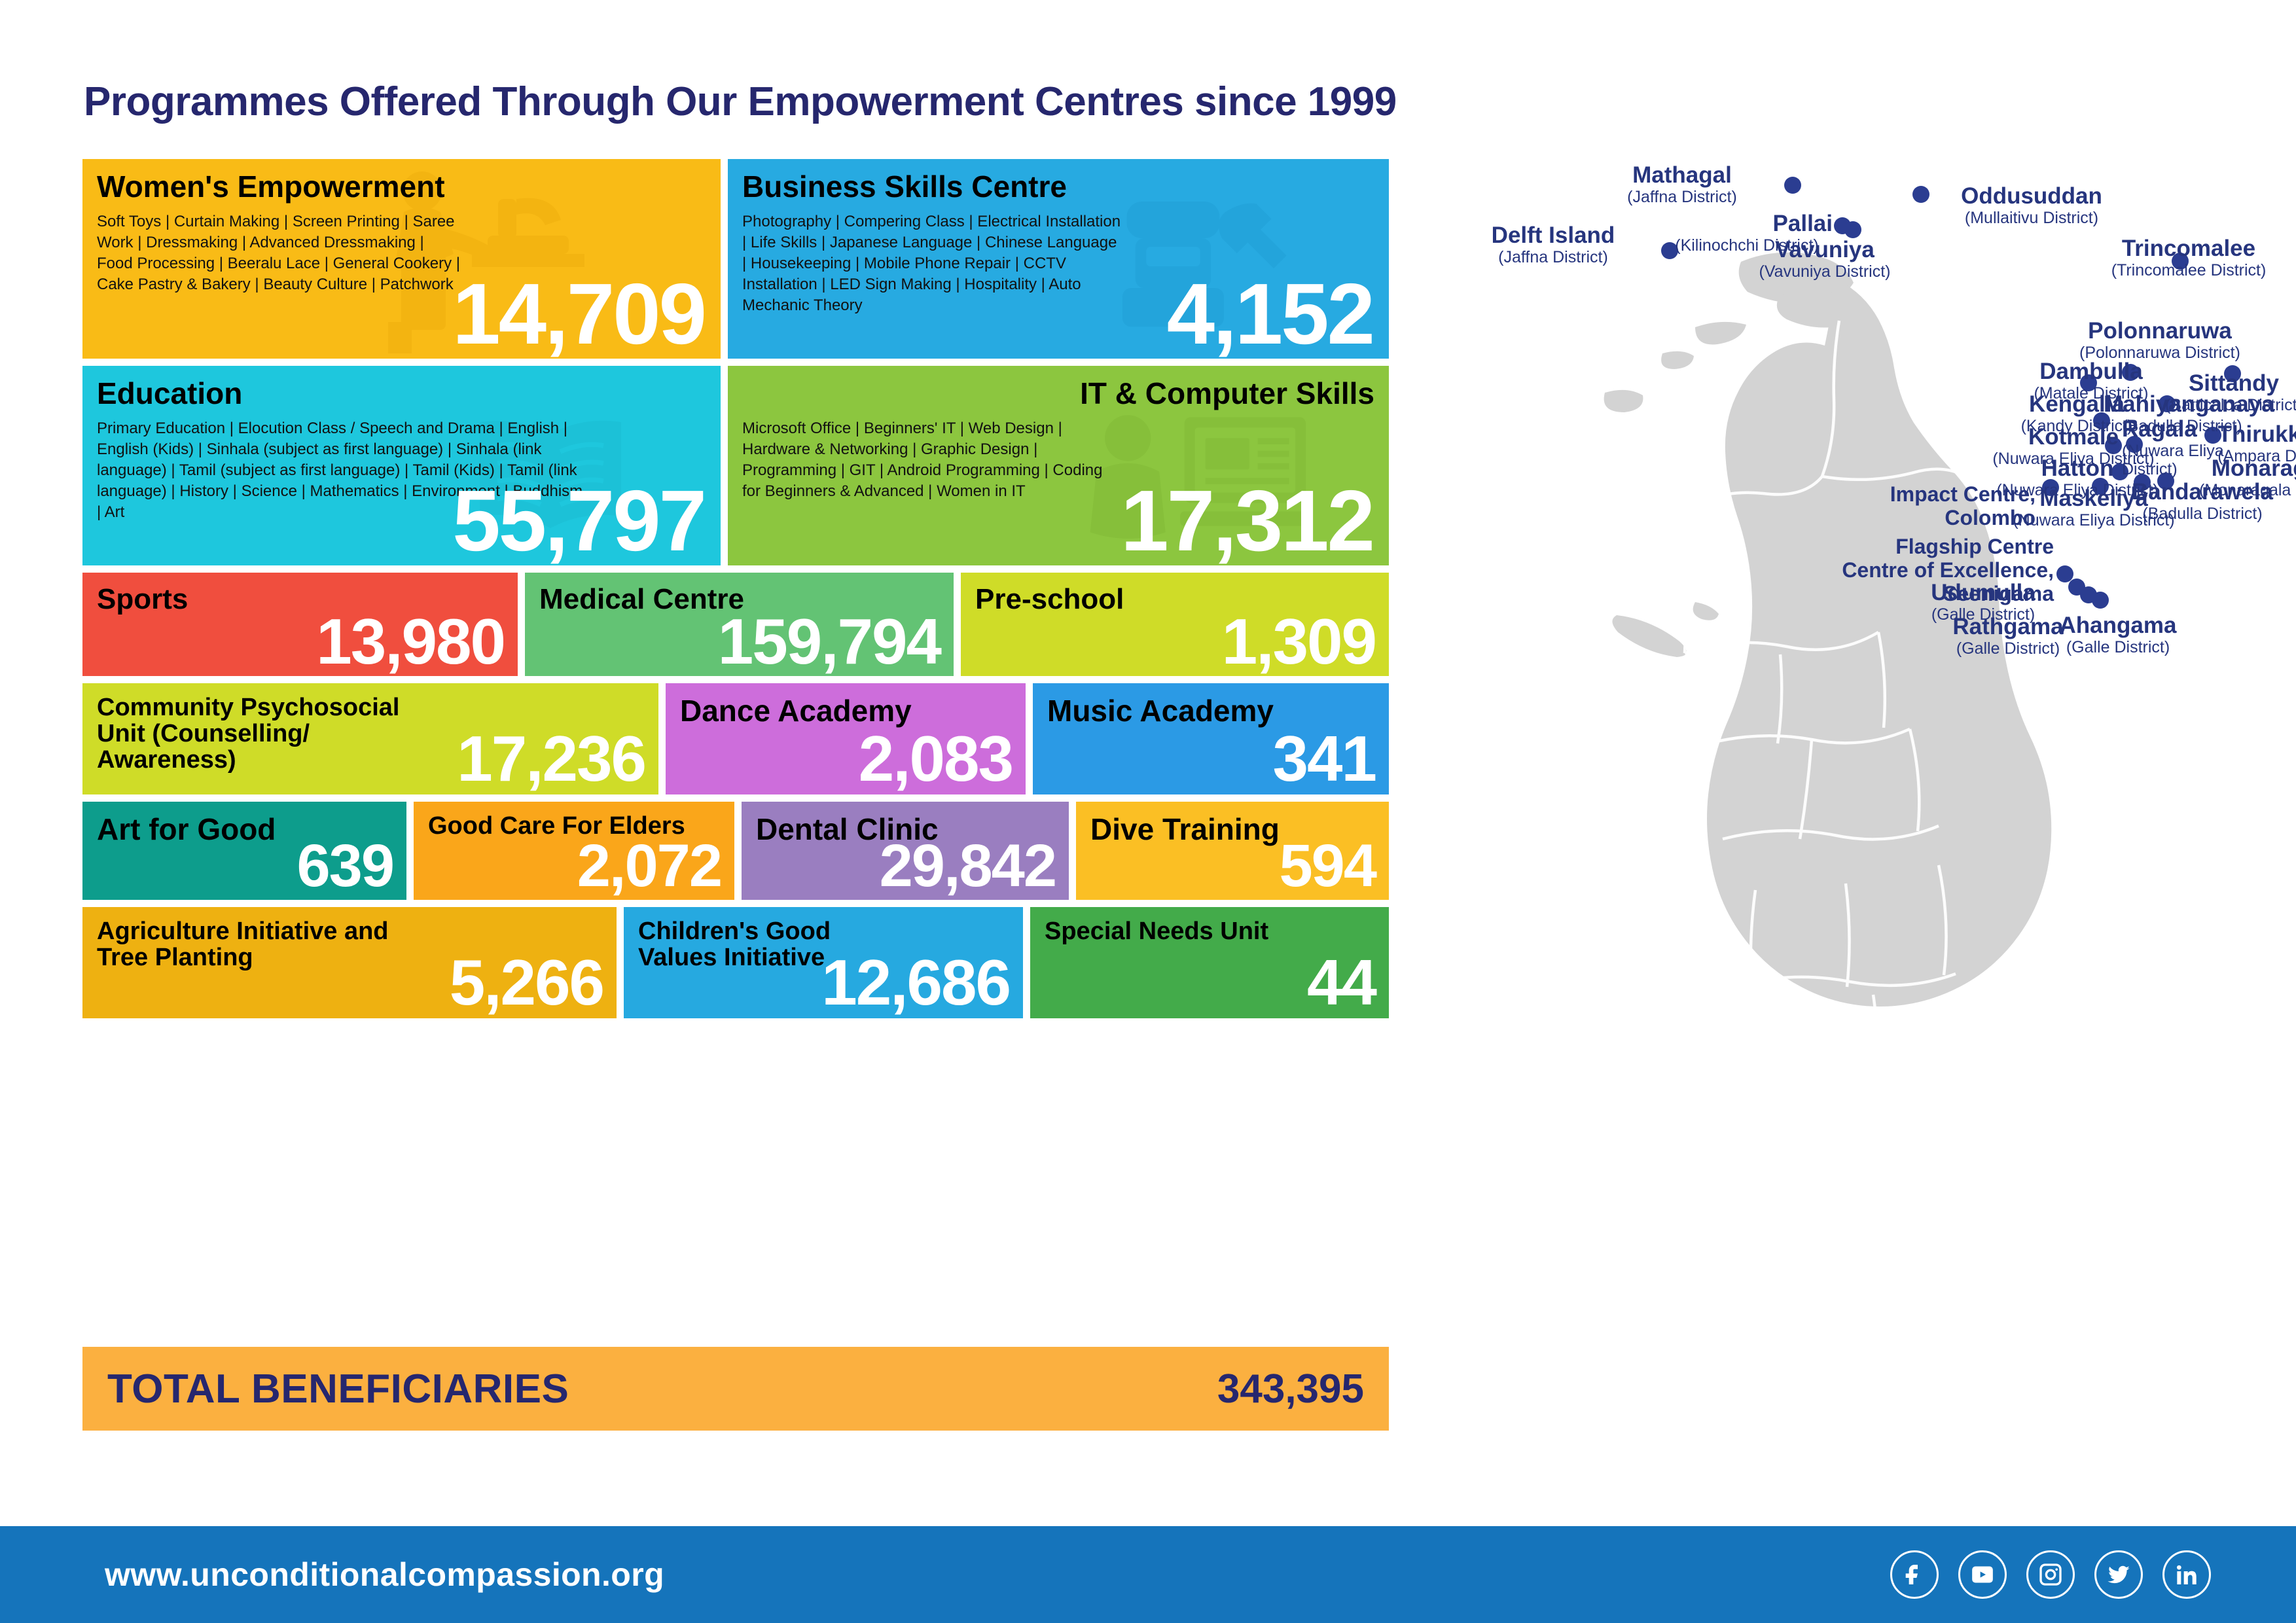 This screenshot has height=1623, width=2296. Describe the element at coordinates (2100, 600) in the screenshot. I see `map-dot-ahangama` at that location.